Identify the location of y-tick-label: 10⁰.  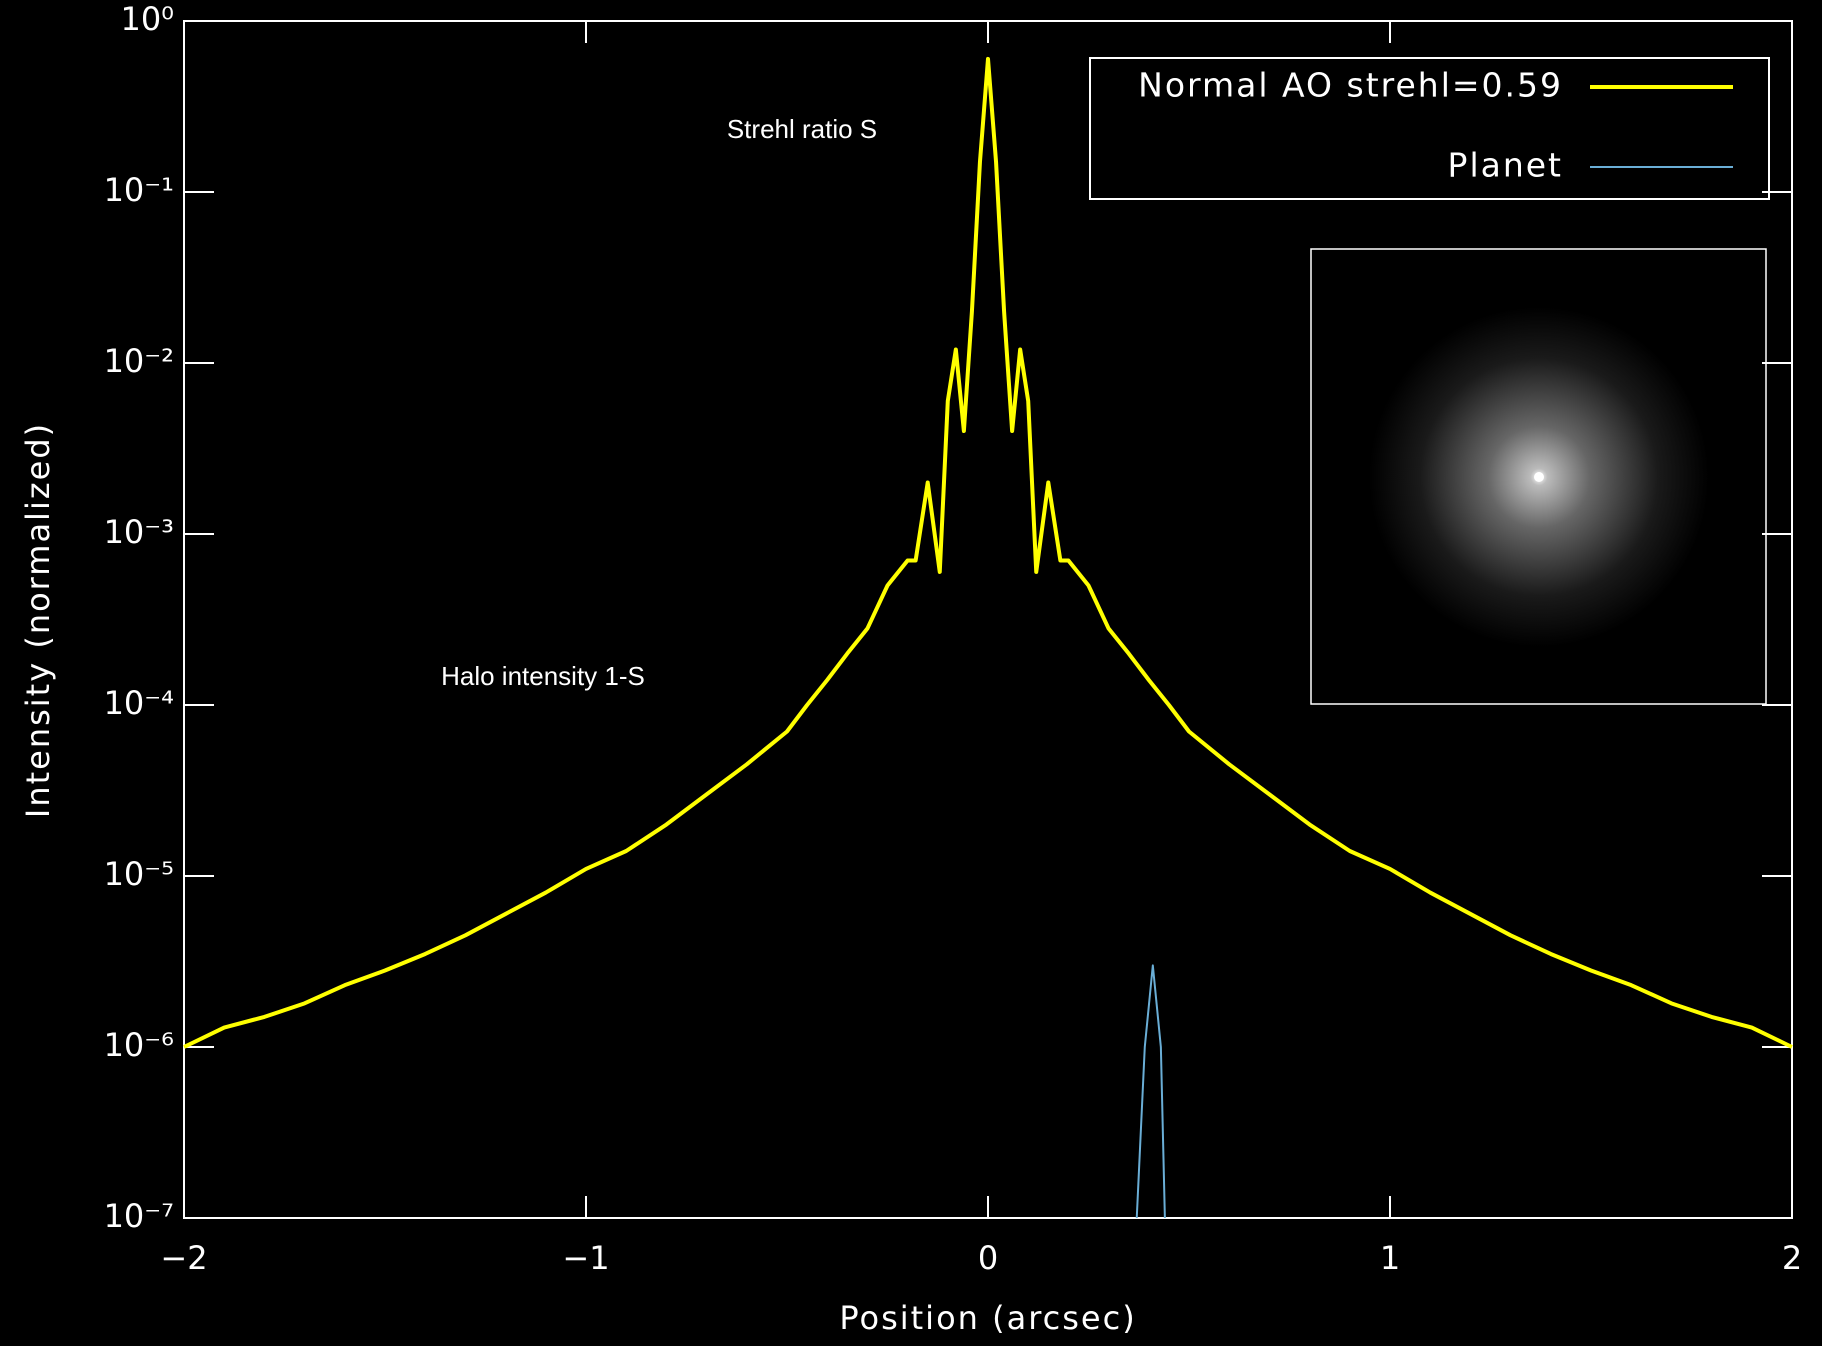
(147, 19).